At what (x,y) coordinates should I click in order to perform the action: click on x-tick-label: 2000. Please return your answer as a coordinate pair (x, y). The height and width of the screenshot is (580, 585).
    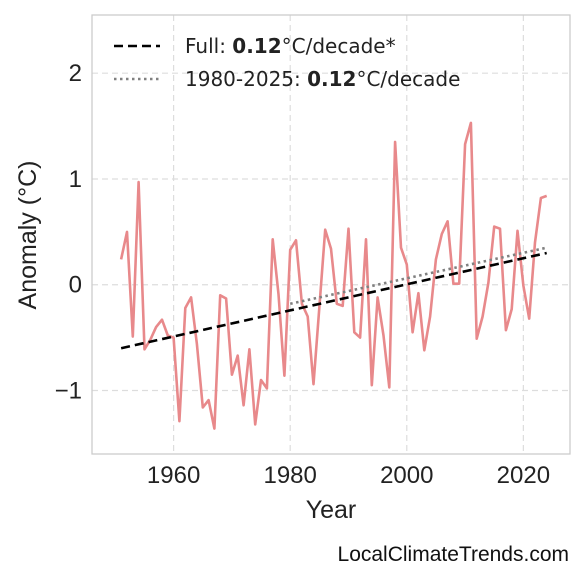
    Looking at the image, I should click on (406, 475).